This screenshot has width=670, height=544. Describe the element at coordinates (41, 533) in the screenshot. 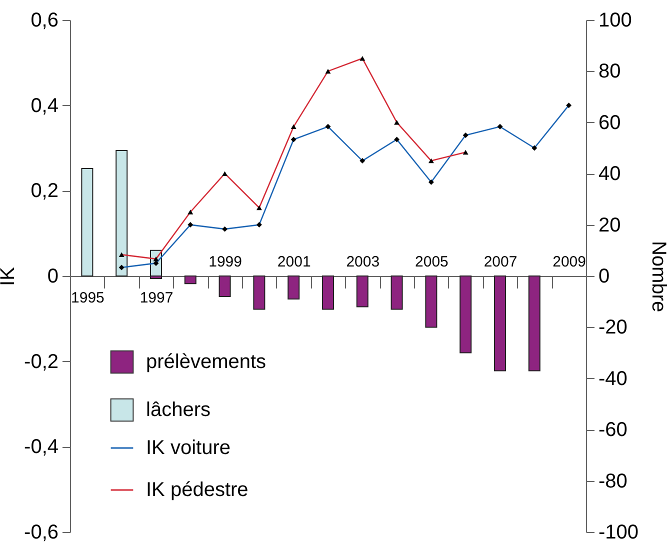

I see `y-tick-label: -0,6` at that location.